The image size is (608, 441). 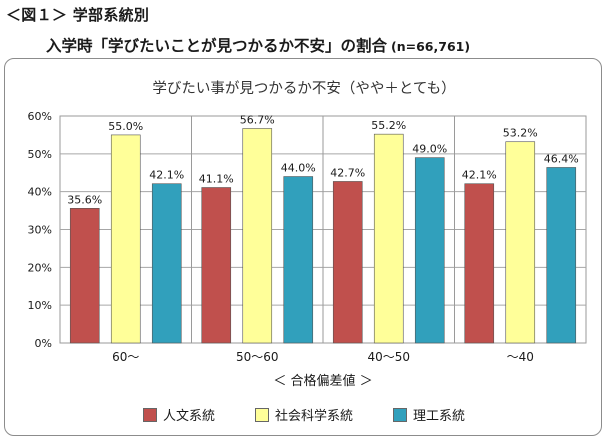 I want to click on y-tick-label: 40%, so click(x=40, y=192).